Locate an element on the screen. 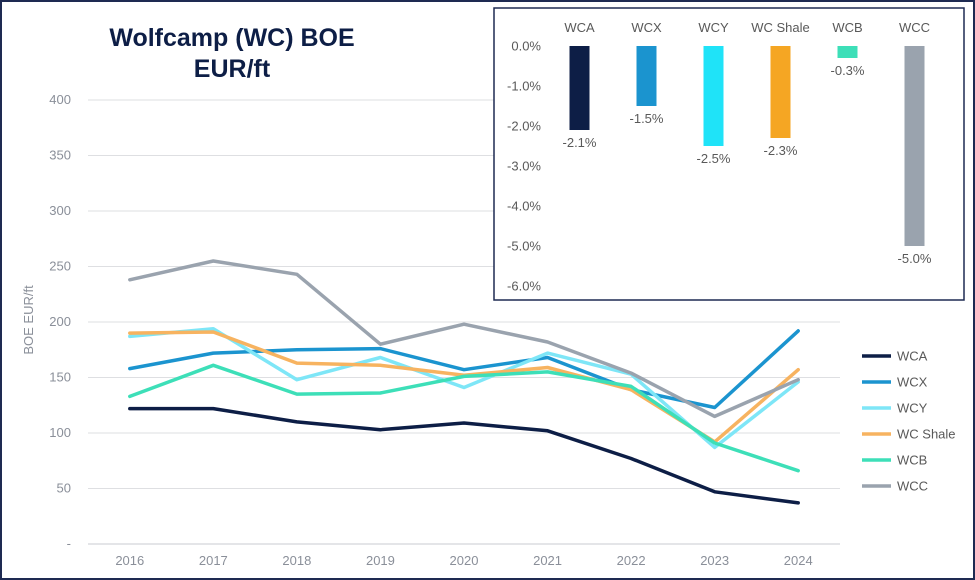  inset-y-tick-label: -6.0% is located at coordinates (524, 286).